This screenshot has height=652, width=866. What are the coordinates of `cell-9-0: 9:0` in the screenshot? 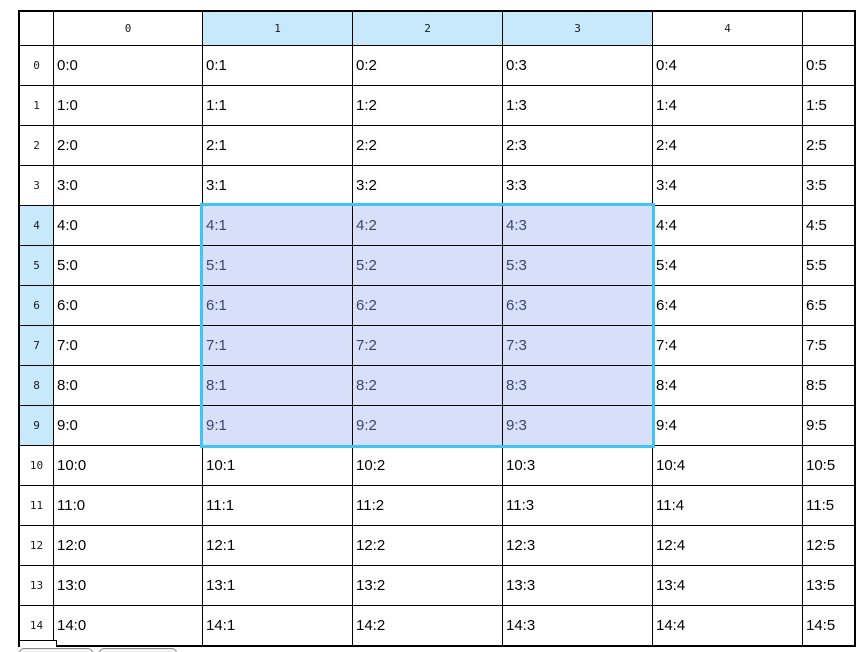 It's located at (128, 425).